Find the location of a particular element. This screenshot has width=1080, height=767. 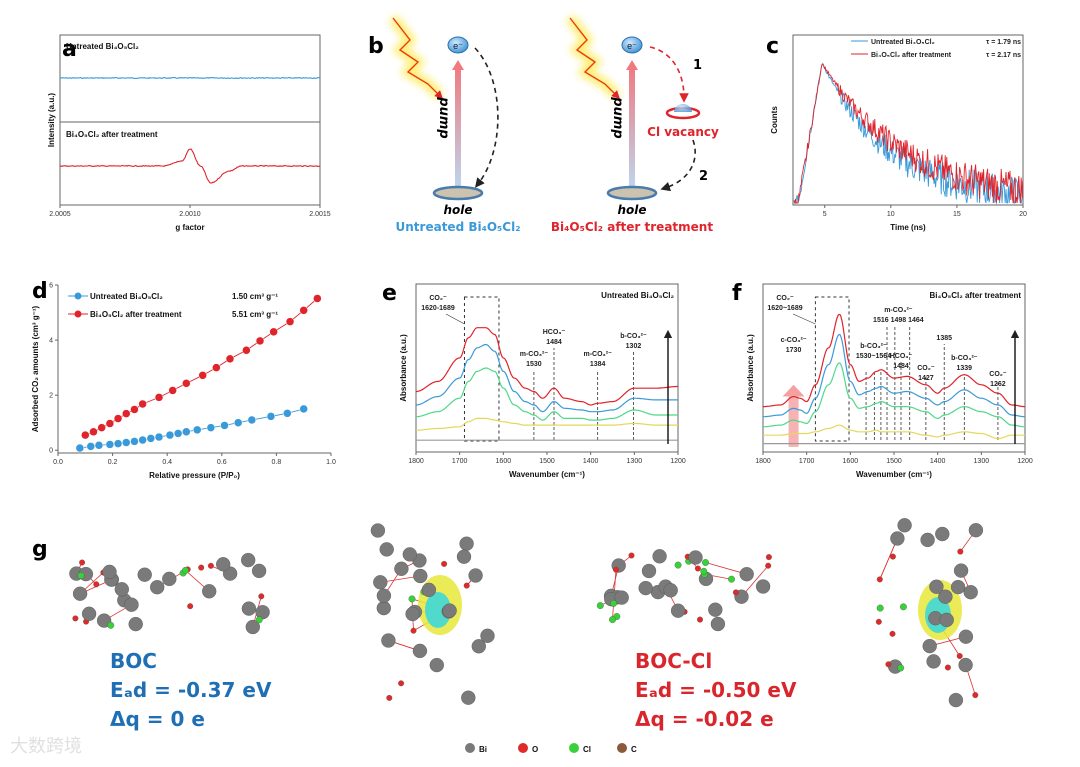

panel-label-e: e is located at coordinates (389, 293).